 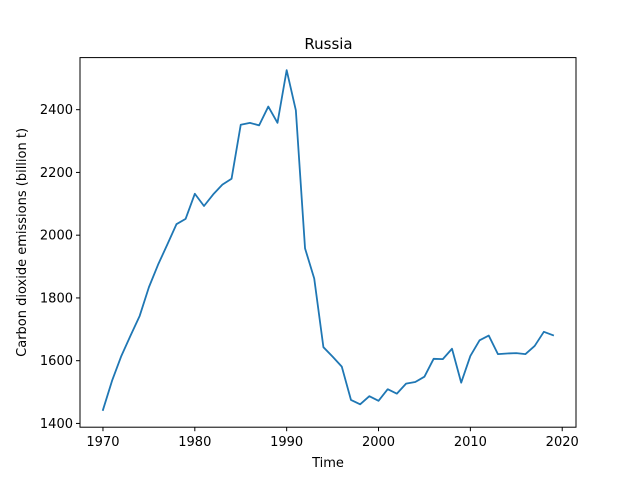 I want to click on y-tick-label: 1800, so click(x=56, y=298).